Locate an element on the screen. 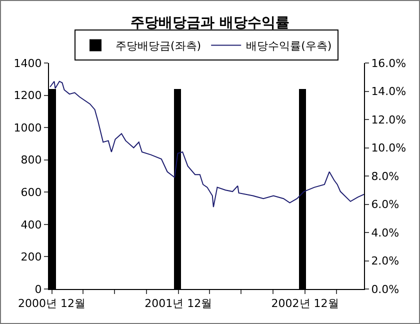  y2-tick-label: 10.0% is located at coordinates (388, 148).